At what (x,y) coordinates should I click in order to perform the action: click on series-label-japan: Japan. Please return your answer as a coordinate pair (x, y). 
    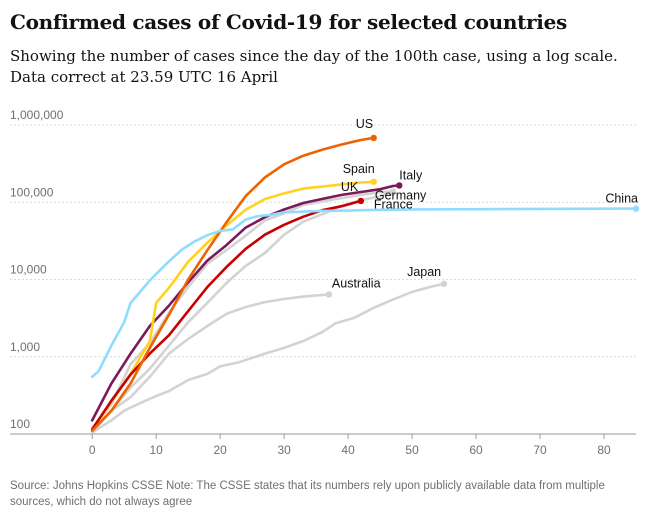
    Looking at the image, I should click on (424, 272).